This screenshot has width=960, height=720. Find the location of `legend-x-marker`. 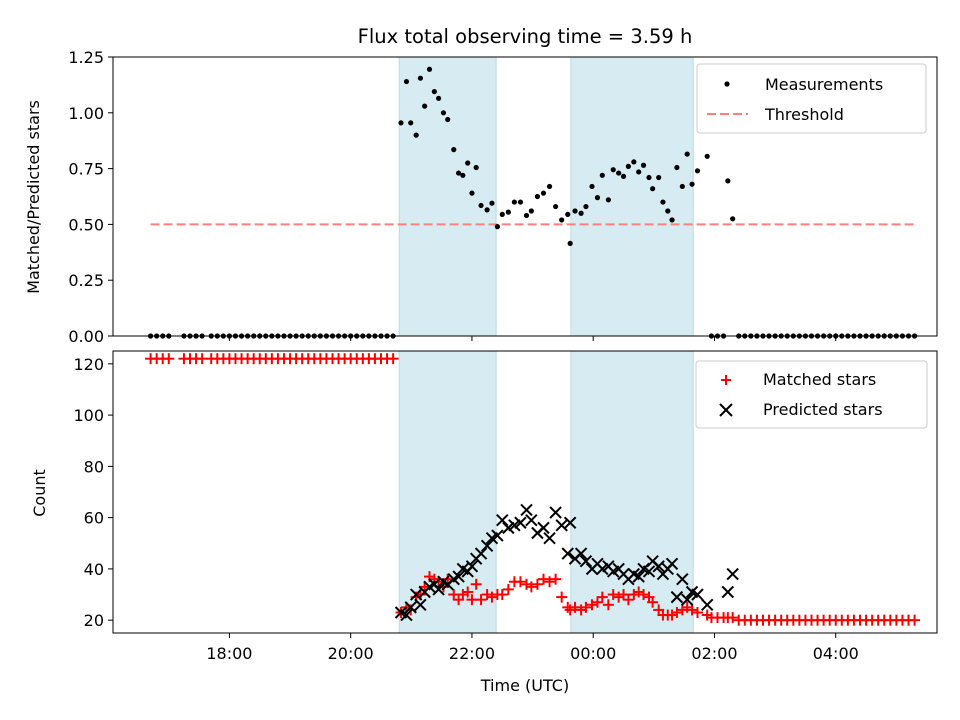

legend-x-marker is located at coordinates (726, 410).